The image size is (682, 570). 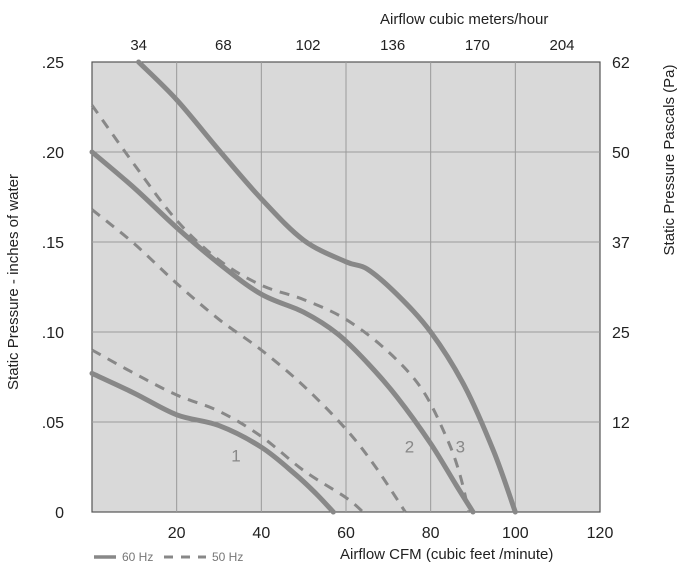 What do you see at coordinates (352, 45) in the screenshot?
I see `x-top-axis-ticks: 34 68 102 136 170 204` at bounding box center [352, 45].